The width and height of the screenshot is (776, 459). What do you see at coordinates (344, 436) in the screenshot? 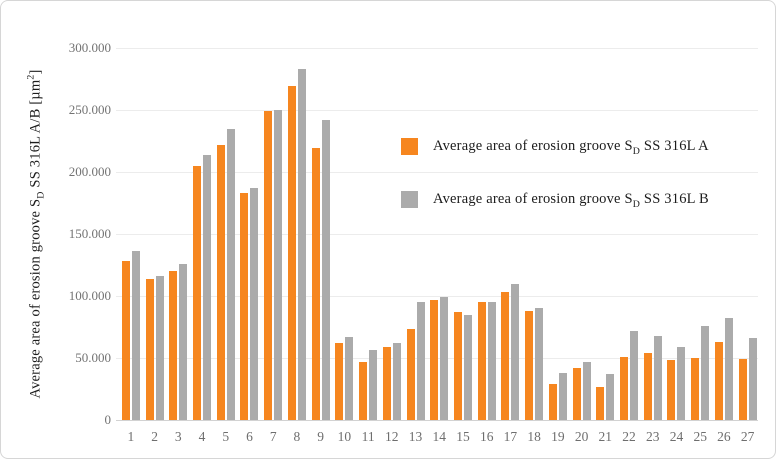
I see `x-tick-label-10: 10` at bounding box center [344, 436].